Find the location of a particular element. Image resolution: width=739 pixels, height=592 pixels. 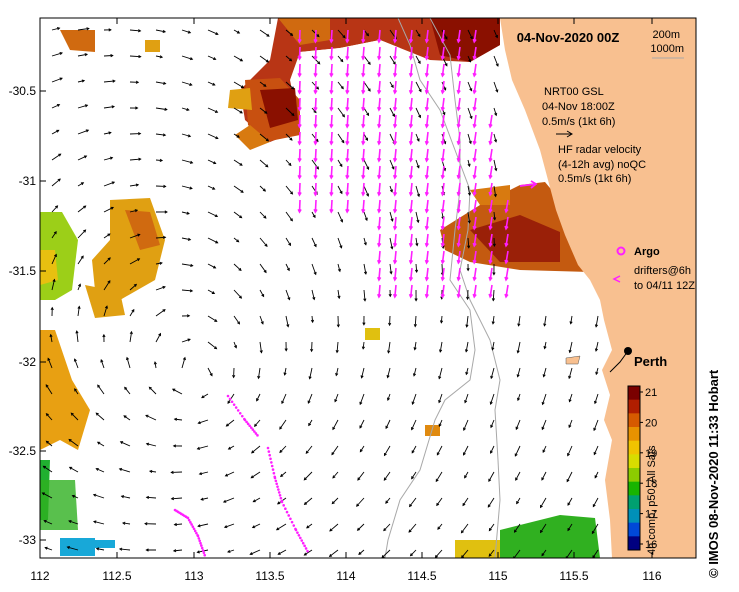

x-tick-label: 115 is located at coordinates (497, 576).